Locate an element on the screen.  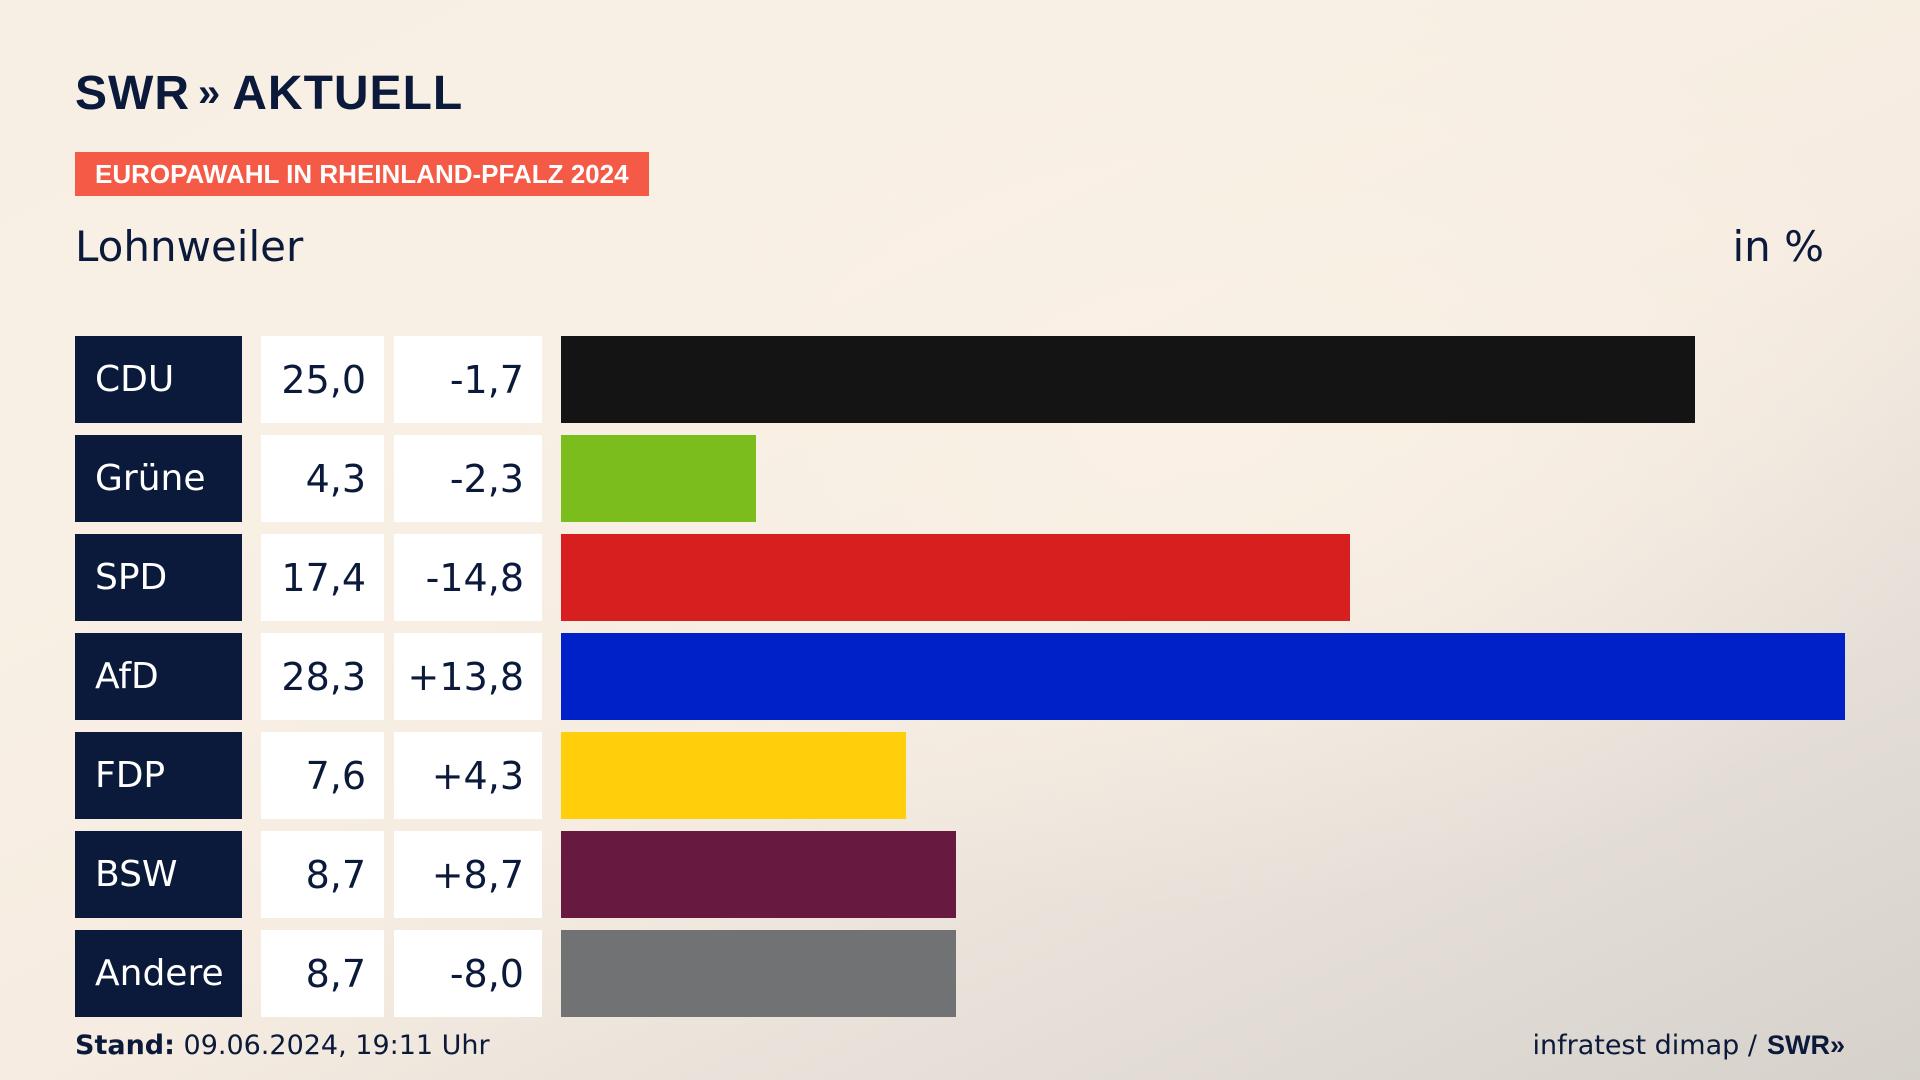
result-row: AfD 28,3 +13,8 is located at coordinates (960, 676).